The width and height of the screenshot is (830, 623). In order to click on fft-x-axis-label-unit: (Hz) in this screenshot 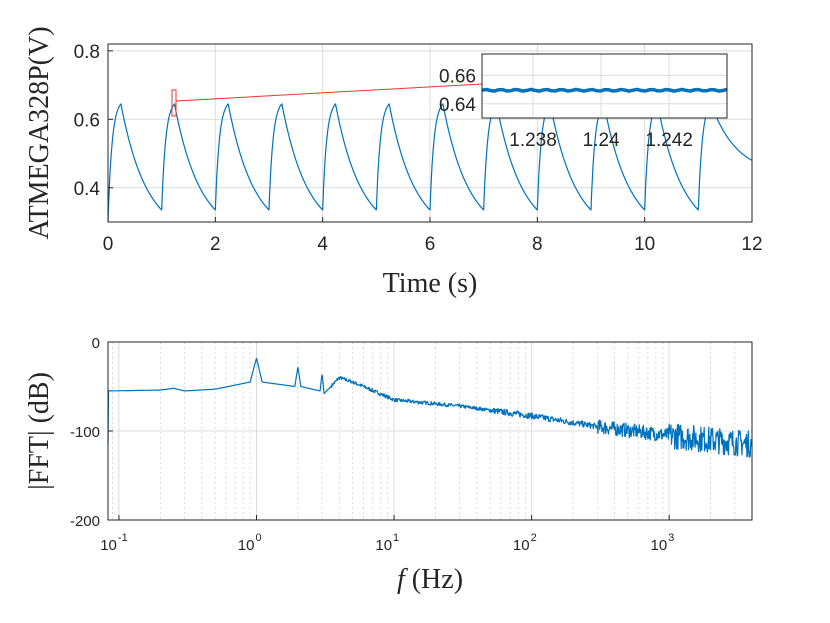, I will do `click(434, 579)`.